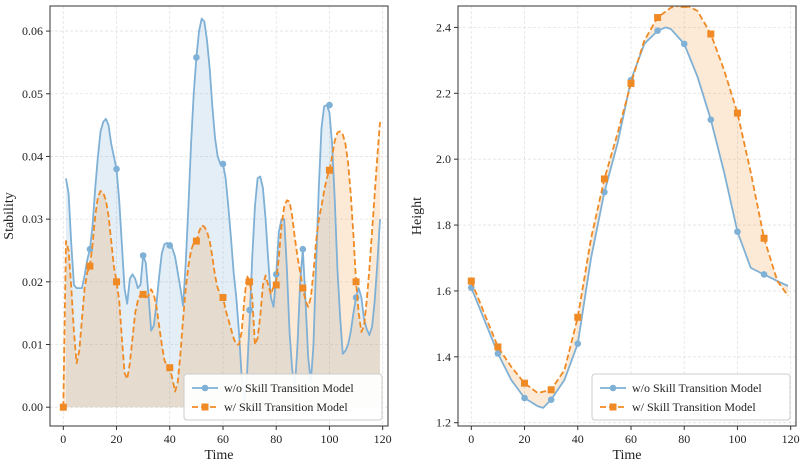 This screenshot has height=463, width=800. What do you see at coordinates (32, 345) in the screenshot?
I see `y-tick-label: 0.01` at bounding box center [32, 345].